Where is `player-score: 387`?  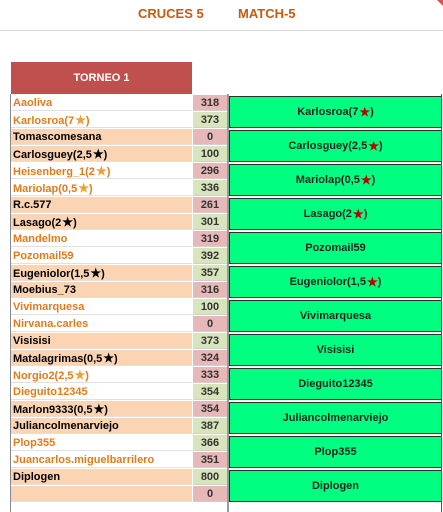 player-score: 387 is located at coordinates (210, 426).